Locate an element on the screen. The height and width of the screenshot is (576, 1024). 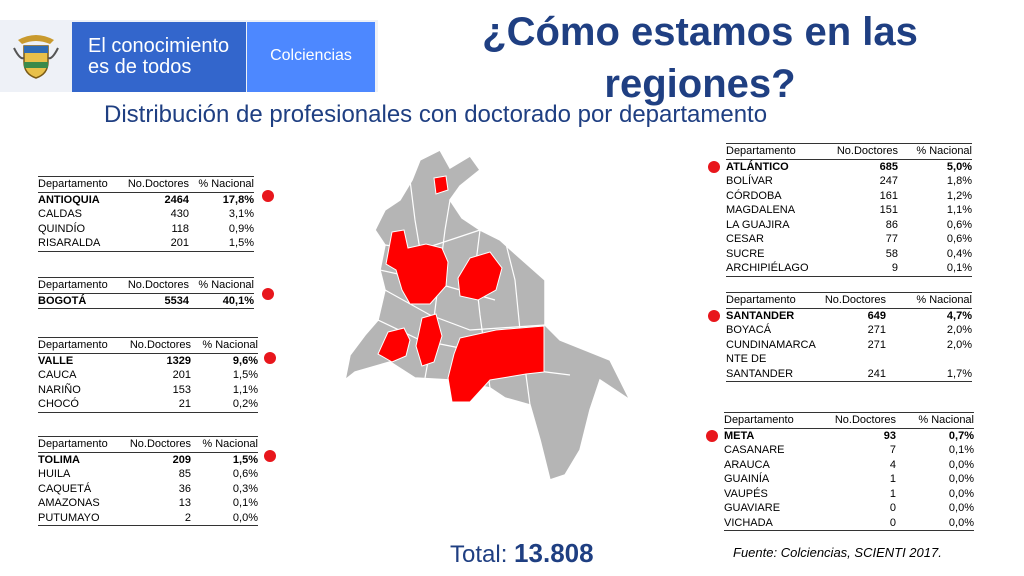
cell-dept: META is located at coordinates (739, 435).